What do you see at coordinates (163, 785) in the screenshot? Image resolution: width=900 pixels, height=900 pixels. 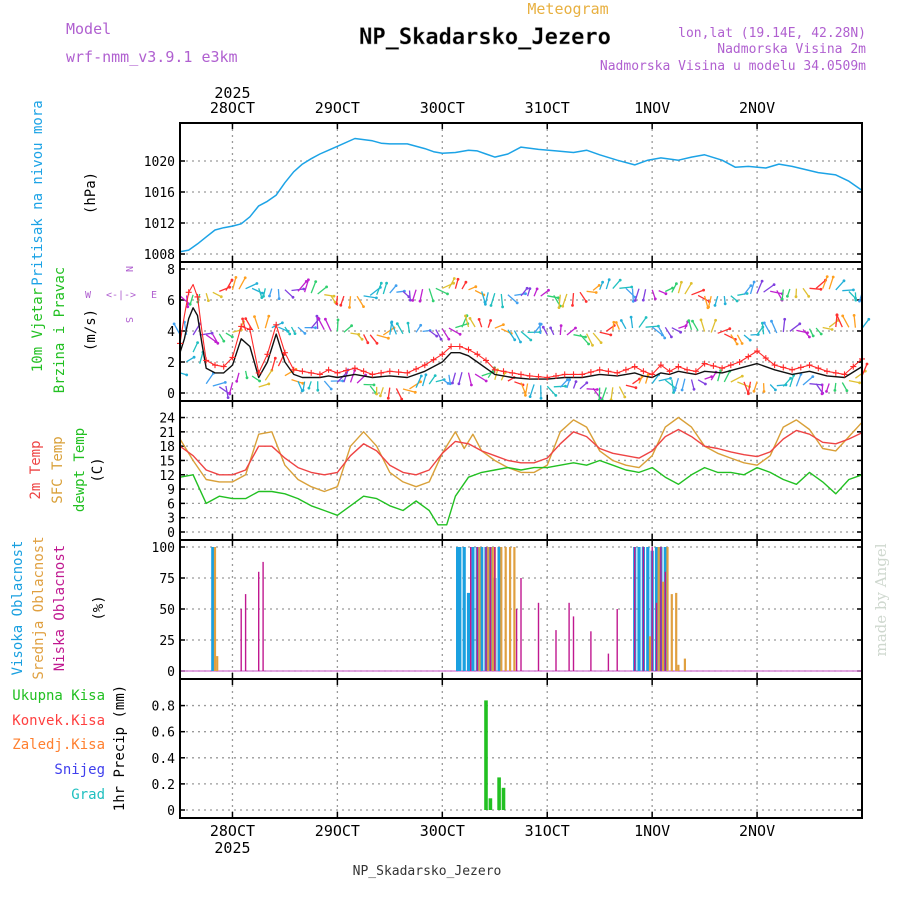 I see `ytick-label: 0.2` at bounding box center [163, 785].